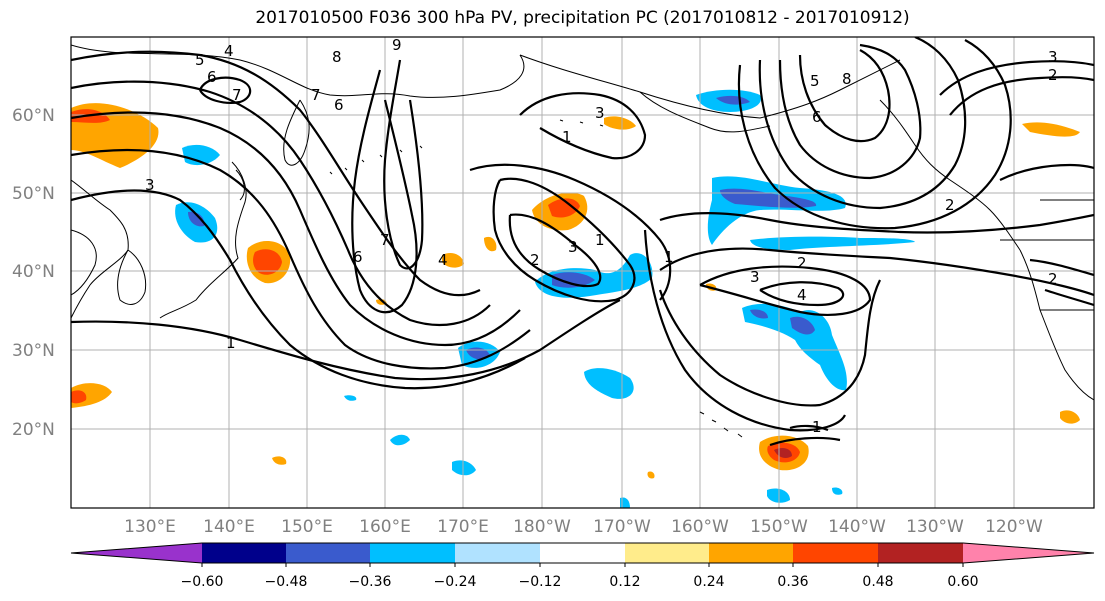 Image resolution: width=1105 pixels, height=601 pixels. Describe the element at coordinates (540, 582) in the screenshot. I see `colorbar-label: −0.12` at that location.